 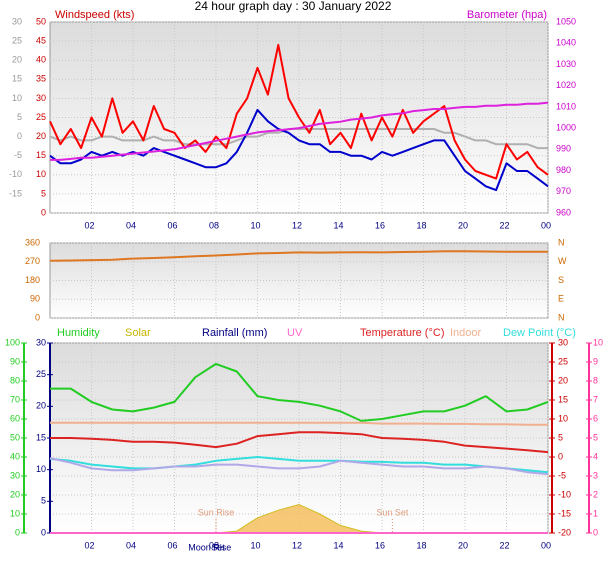 I want to click on y2-tick-label: -15, so click(x=564, y=513).